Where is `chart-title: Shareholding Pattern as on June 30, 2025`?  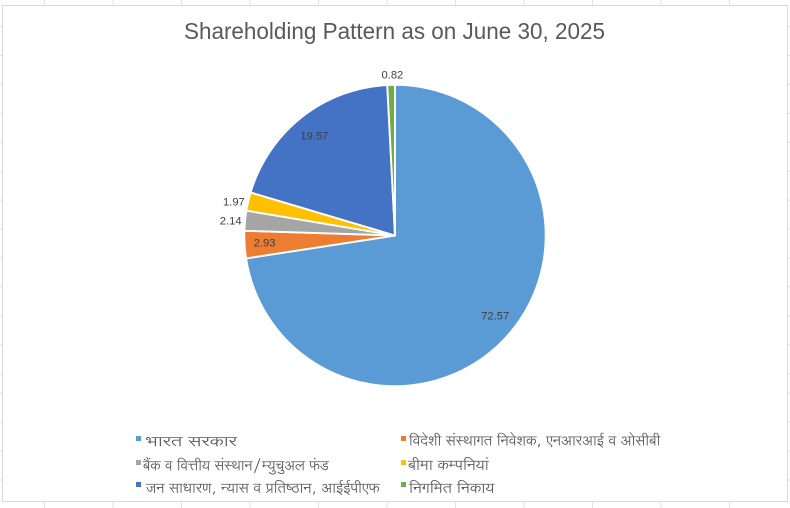
chart-title: Shareholding Pattern as on June 30, 2025 is located at coordinates (395, 31).